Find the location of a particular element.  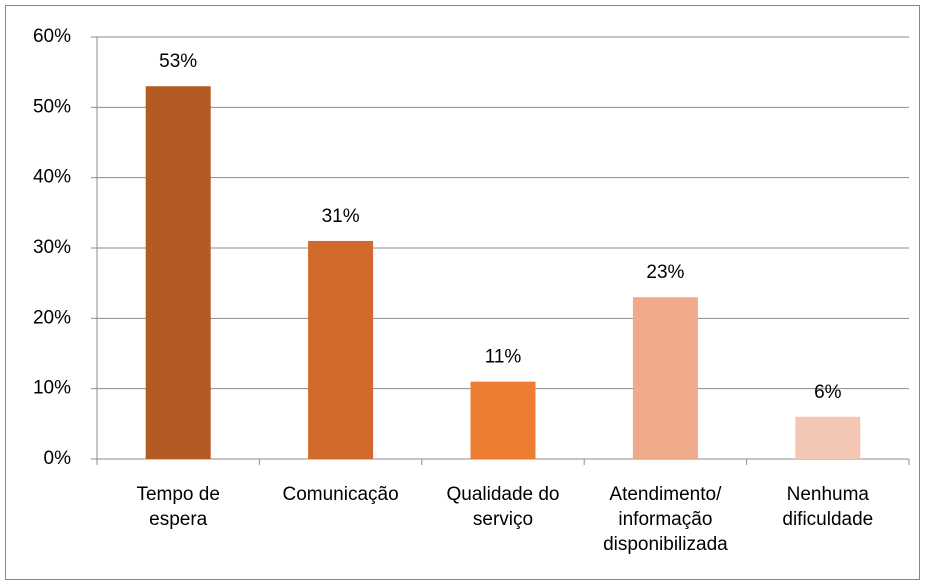

x-tick-label: Nenhuma is located at coordinates (828, 494).